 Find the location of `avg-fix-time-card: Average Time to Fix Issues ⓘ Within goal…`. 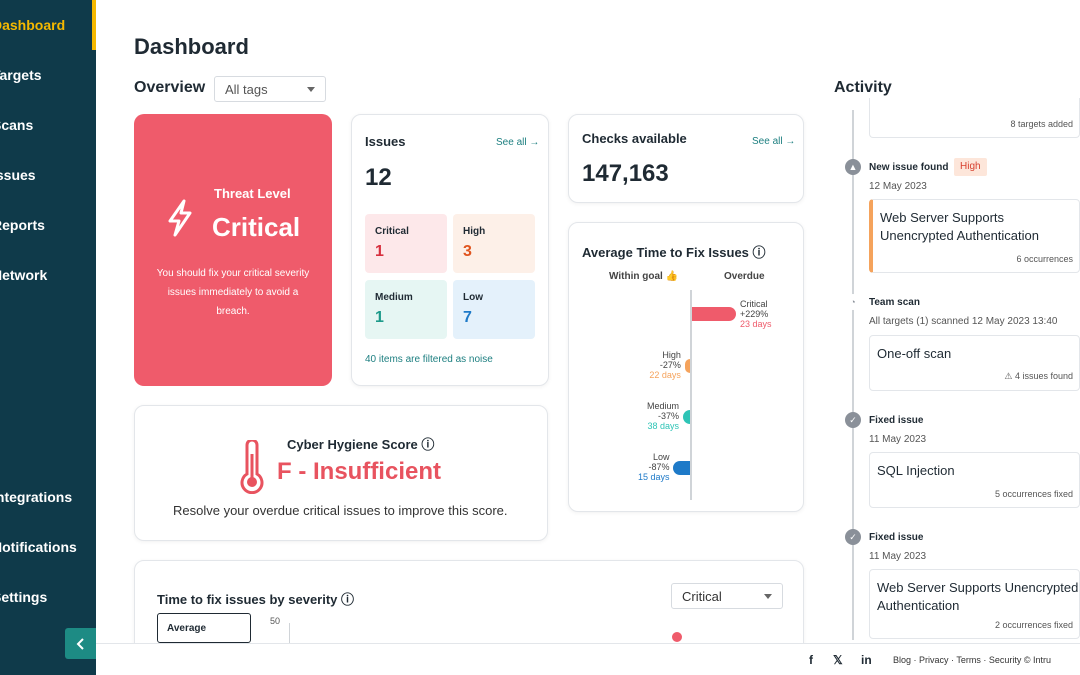

avg-fix-time-card: Average Time to Fix Issues ⓘ Within goal… is located at coordinates (686, 367).